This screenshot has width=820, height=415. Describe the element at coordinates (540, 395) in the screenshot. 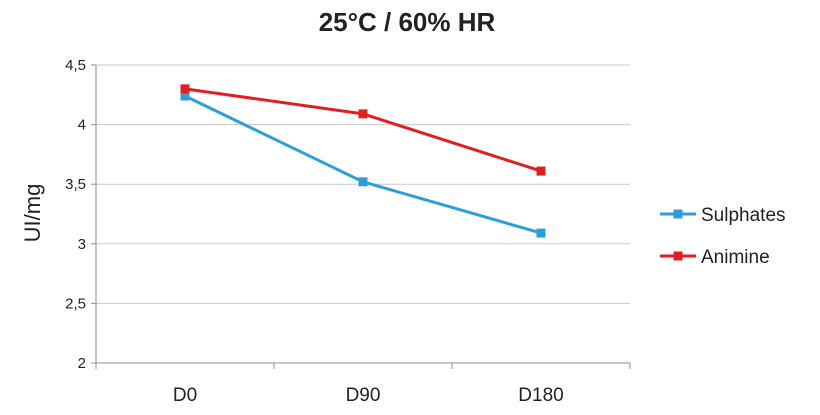

I see `x-tick-label: D180` at that location.